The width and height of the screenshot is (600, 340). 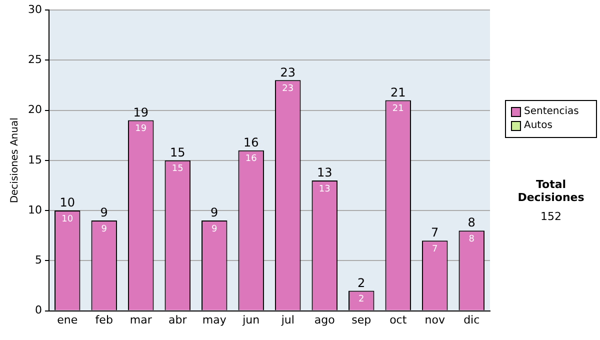 What do you see at coordinates (178, 169) in the screenshot?
I see `data-label: 15` at bounding box center [178, 169].